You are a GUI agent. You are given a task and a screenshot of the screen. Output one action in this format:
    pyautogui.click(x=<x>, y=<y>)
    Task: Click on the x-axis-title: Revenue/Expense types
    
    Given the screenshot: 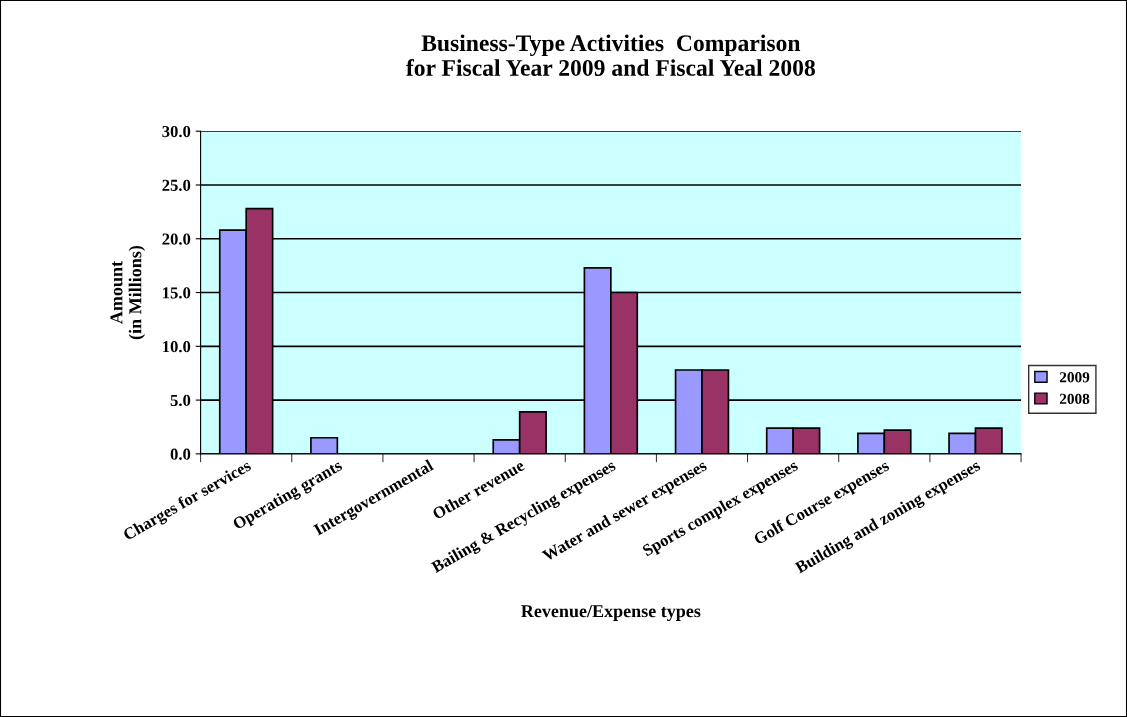 What is the action you would take?
    pyautogui.click(x=611, y=613)
    